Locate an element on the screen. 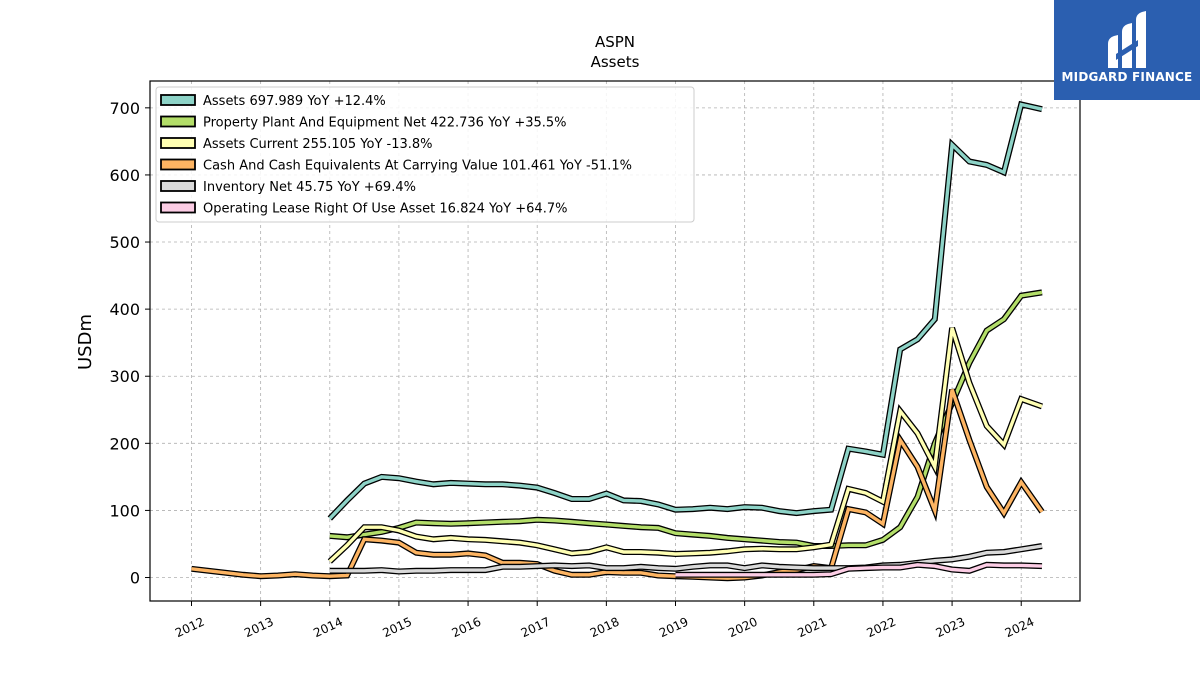 This screenshot has width=1200, height=675. midgard-finance-logo: MIDGARD FINANCE is located at coordinates (1127, 50).